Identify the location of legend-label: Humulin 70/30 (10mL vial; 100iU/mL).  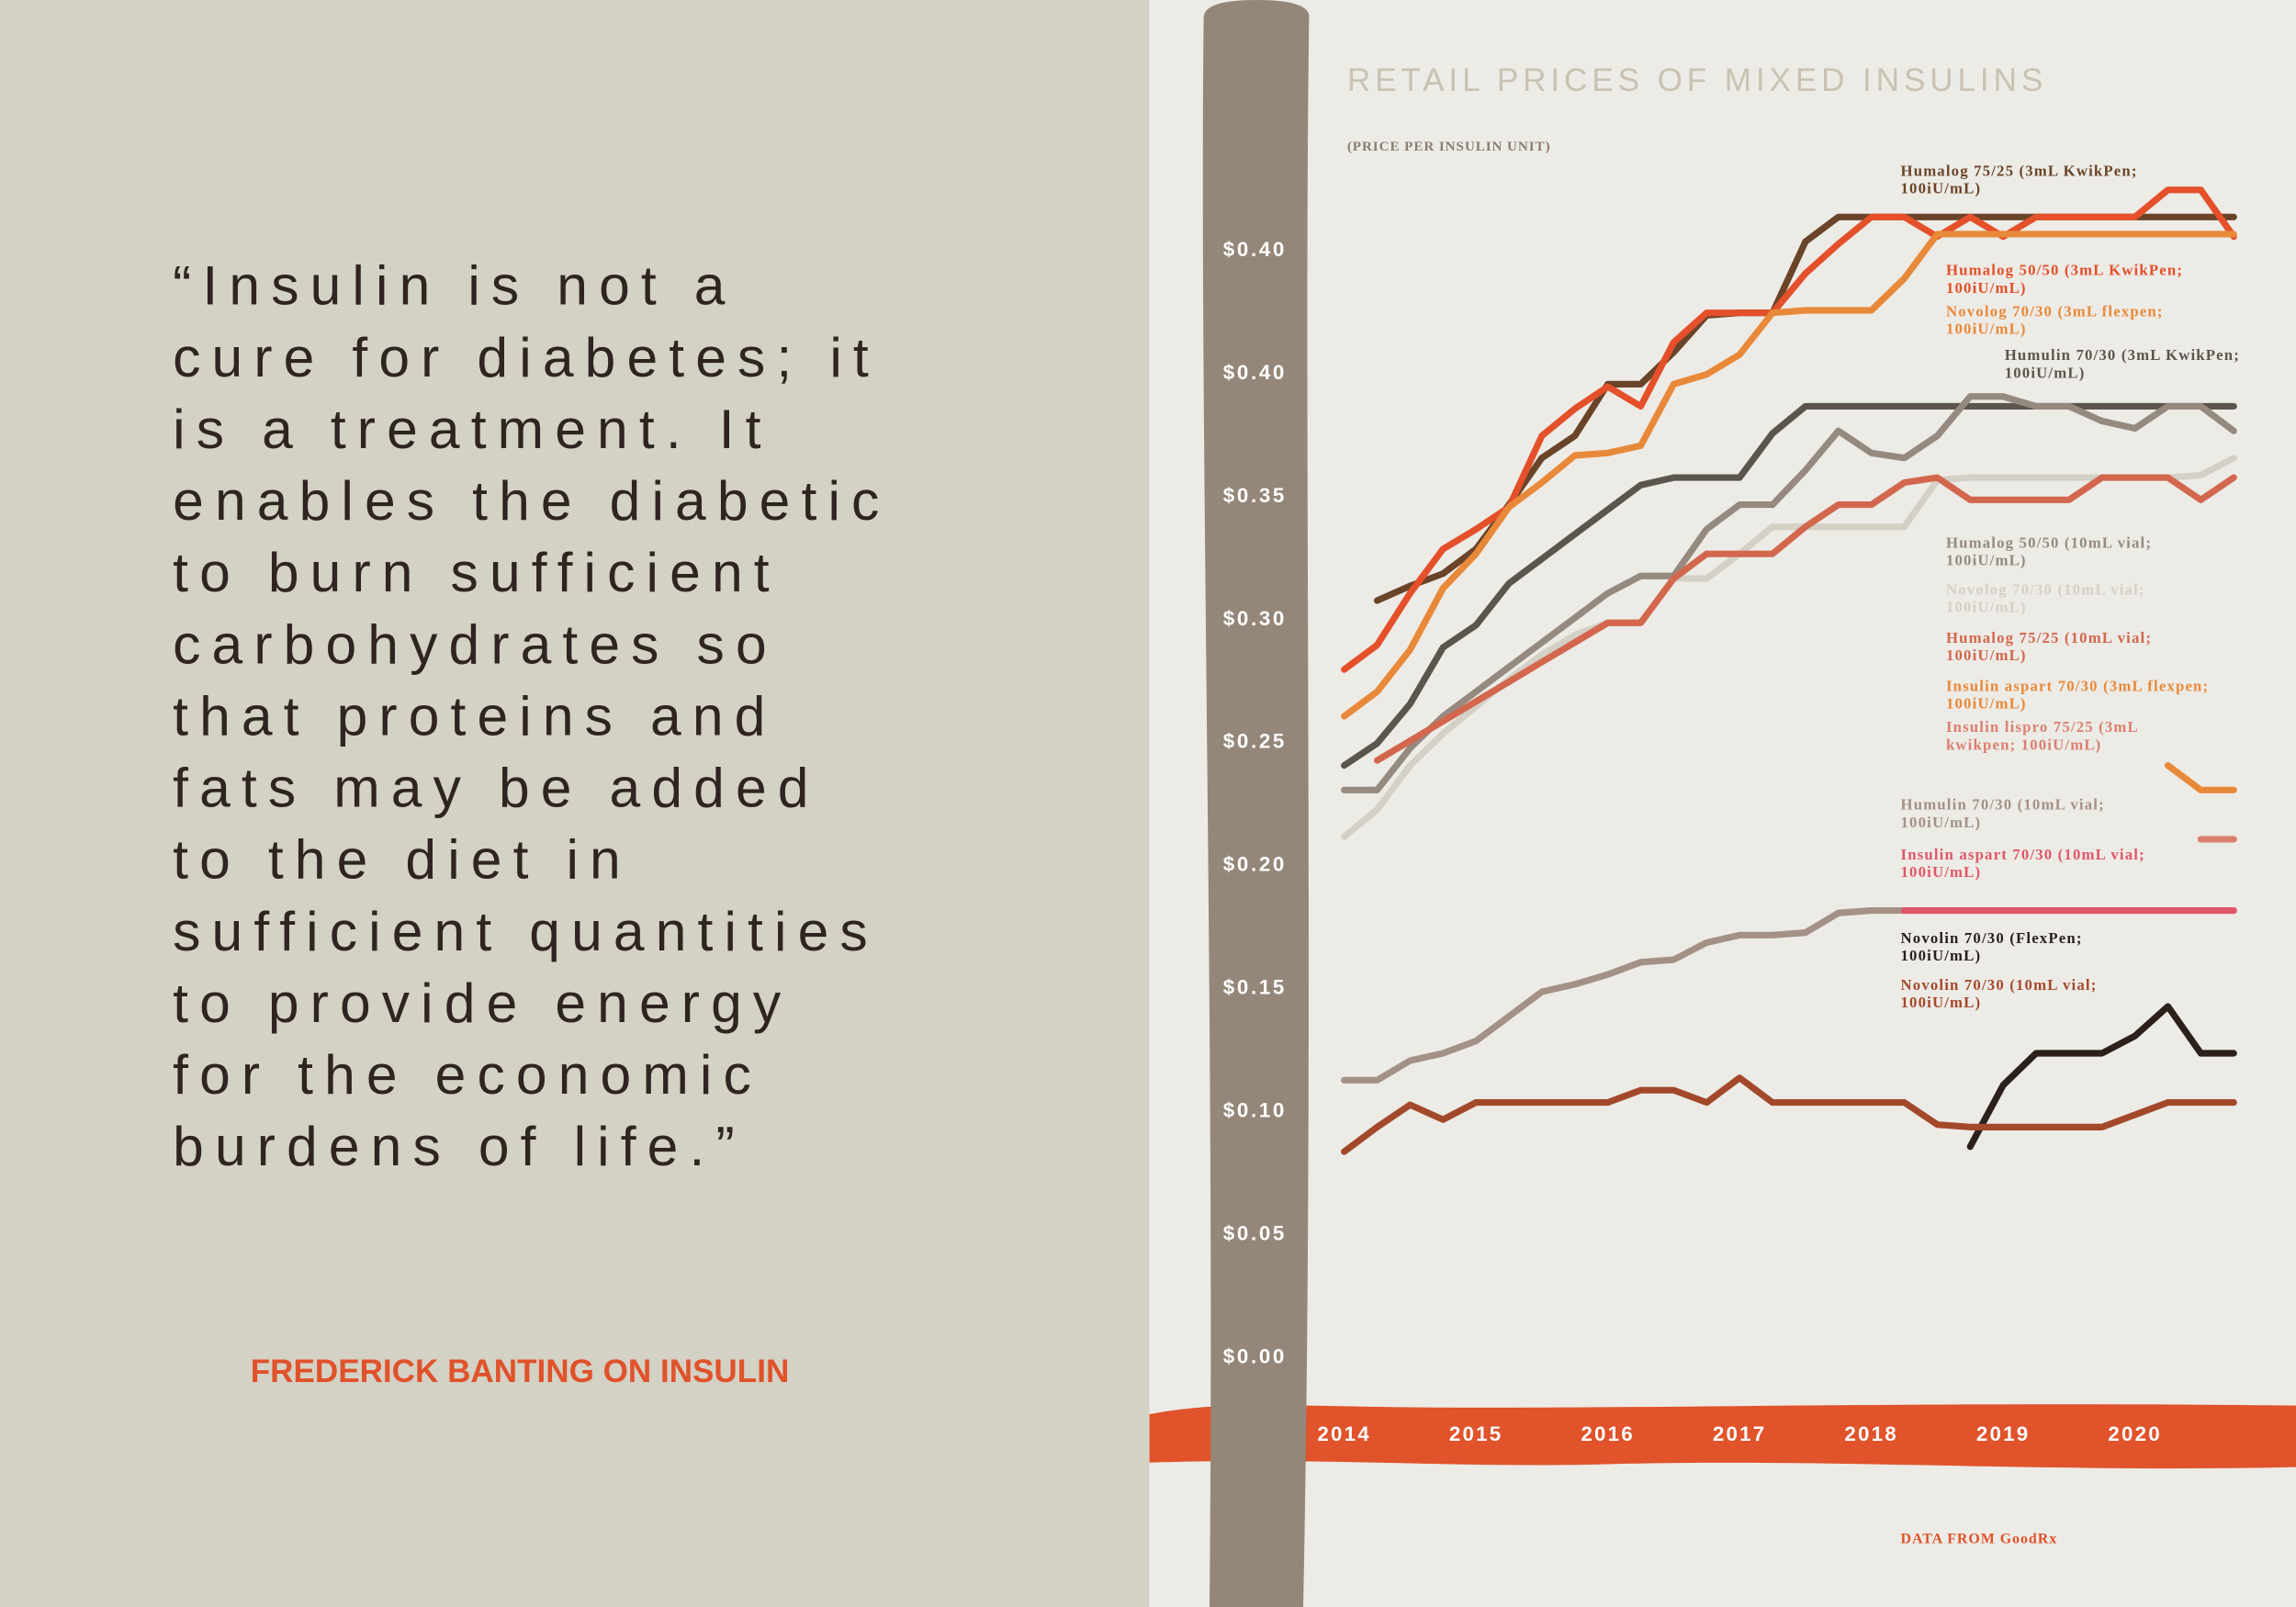
(2002, 814).